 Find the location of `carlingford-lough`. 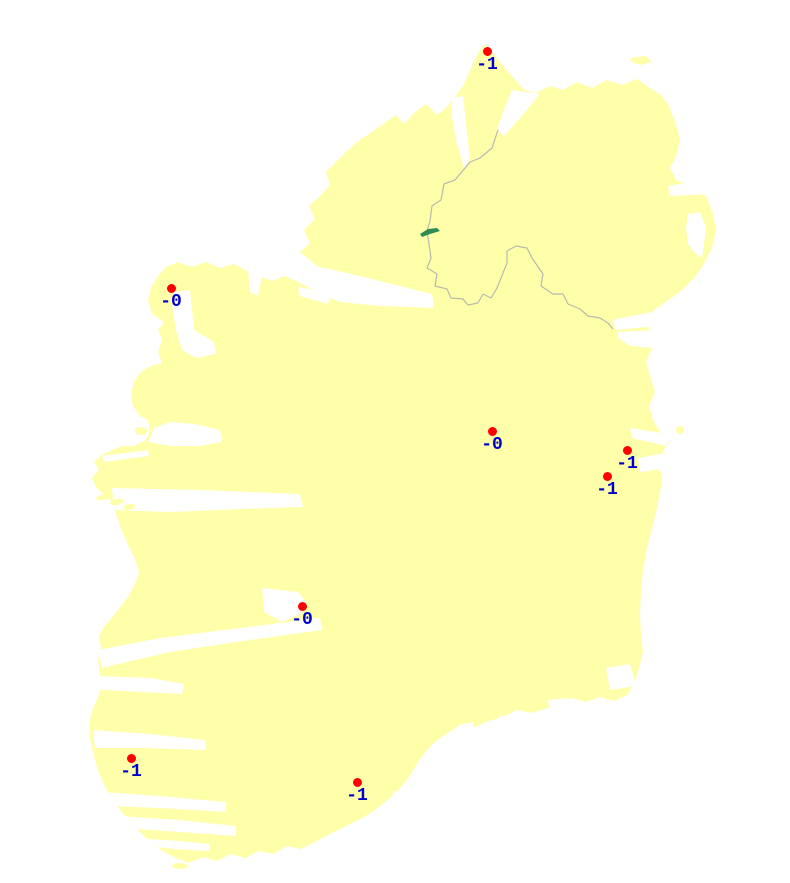

carlingford-lough is located at coordinates (634, 321).